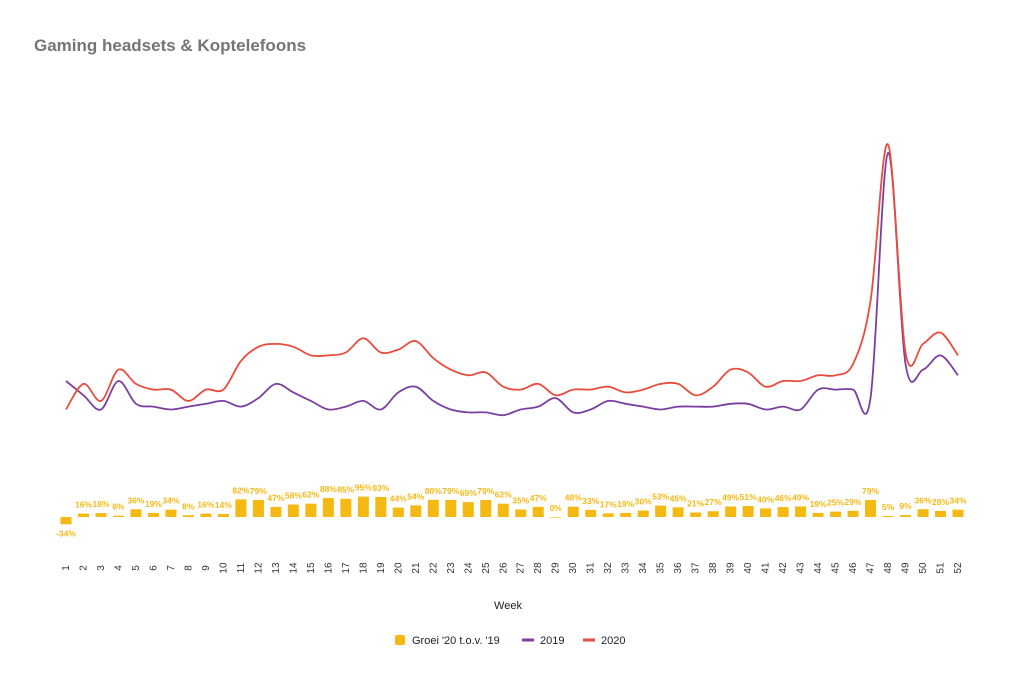  What do you see at coordinates (363, 488) in the screenshot?
I see `bar-label-week-18: 95%` at bounding box center [363, 488].